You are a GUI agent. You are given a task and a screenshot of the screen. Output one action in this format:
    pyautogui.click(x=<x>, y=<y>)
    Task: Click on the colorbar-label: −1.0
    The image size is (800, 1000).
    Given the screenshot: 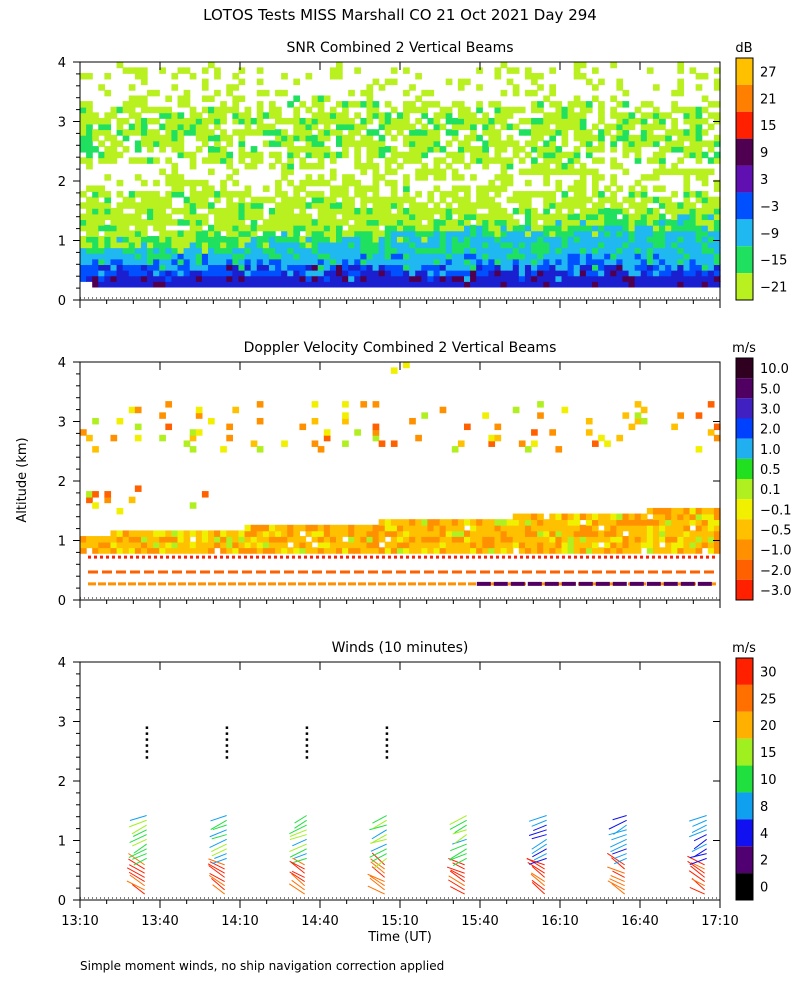 What is the action you would take?
    pyautogui.click(x=776, y=551)
    